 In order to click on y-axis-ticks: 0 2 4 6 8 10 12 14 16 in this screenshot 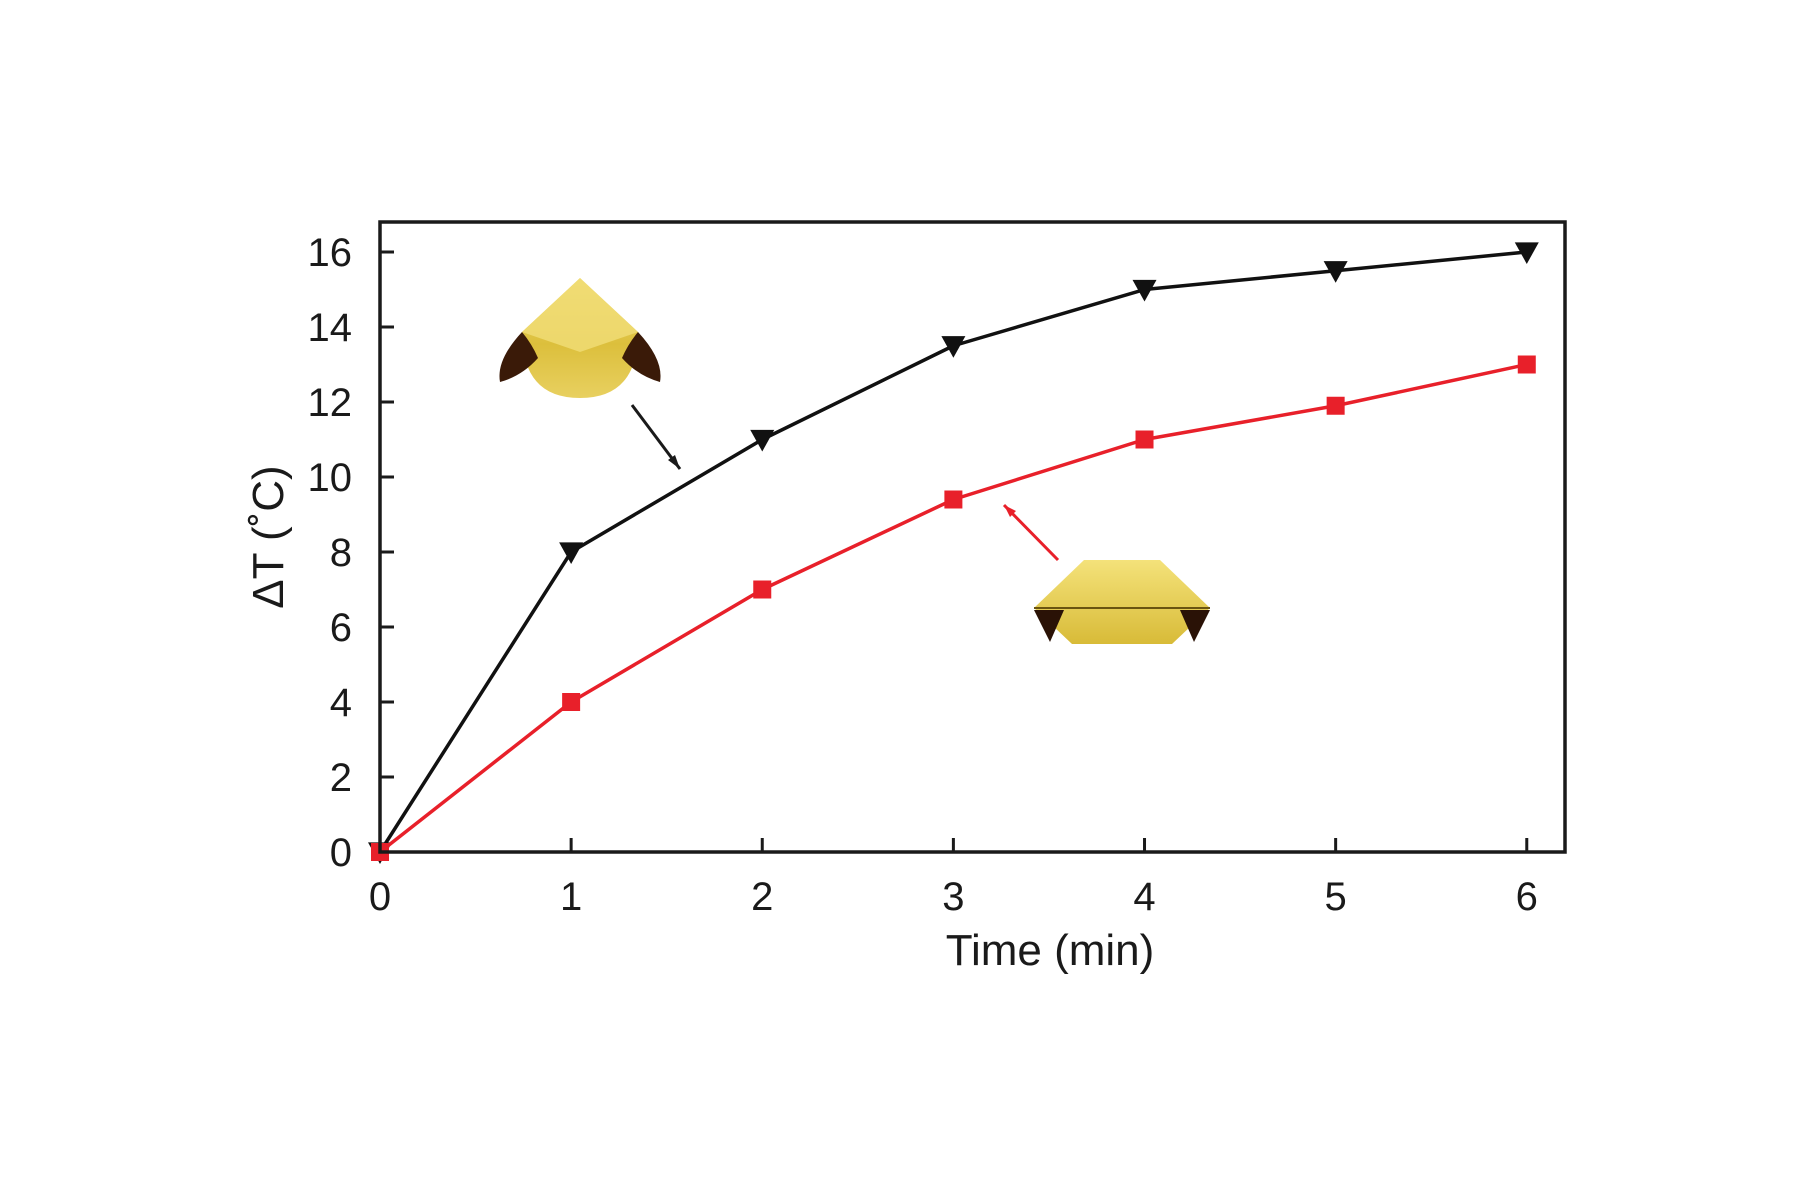, I will do `click(351, 553)`.